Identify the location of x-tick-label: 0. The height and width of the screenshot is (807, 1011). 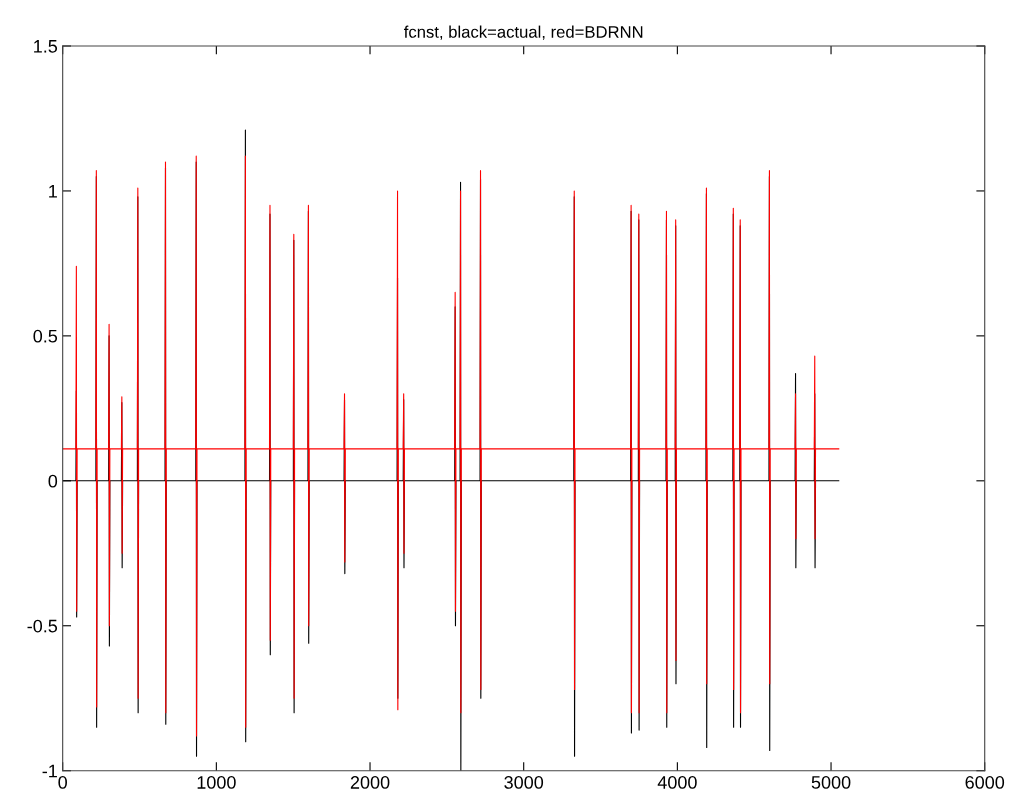
(62, 782).